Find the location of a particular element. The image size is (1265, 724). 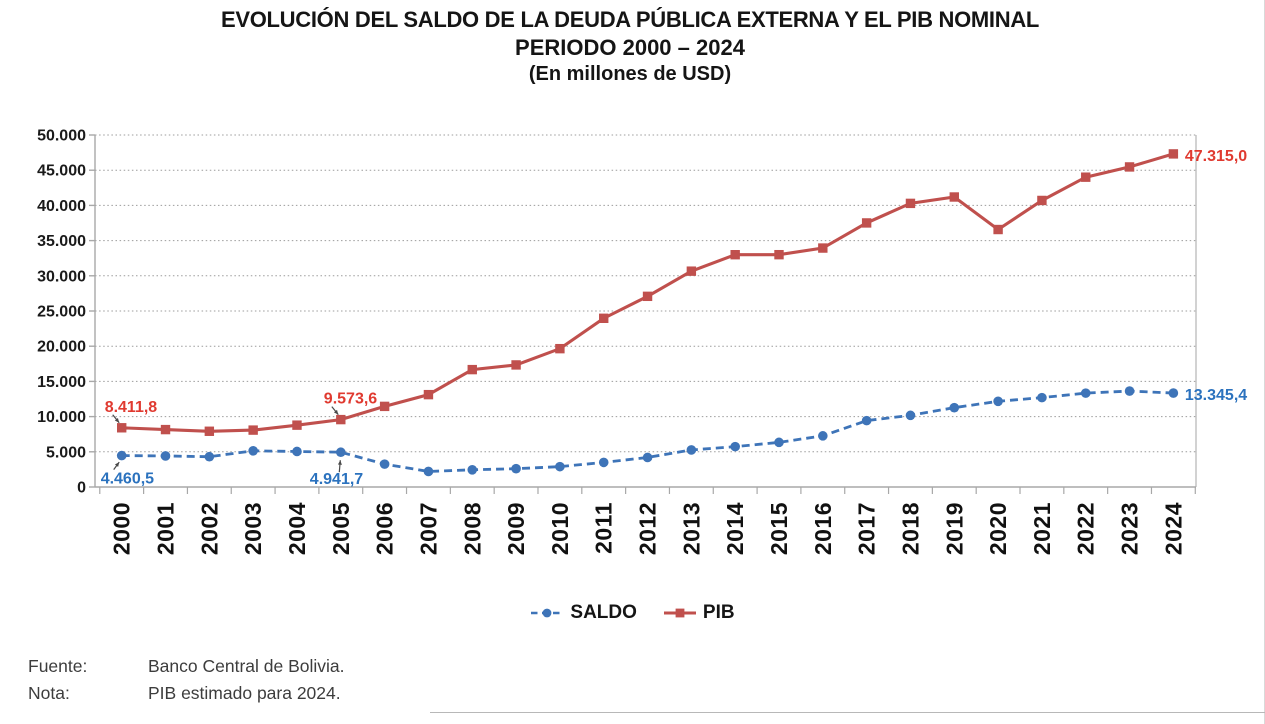

svg-text: 2023 is located at coordinates (1130, 528).